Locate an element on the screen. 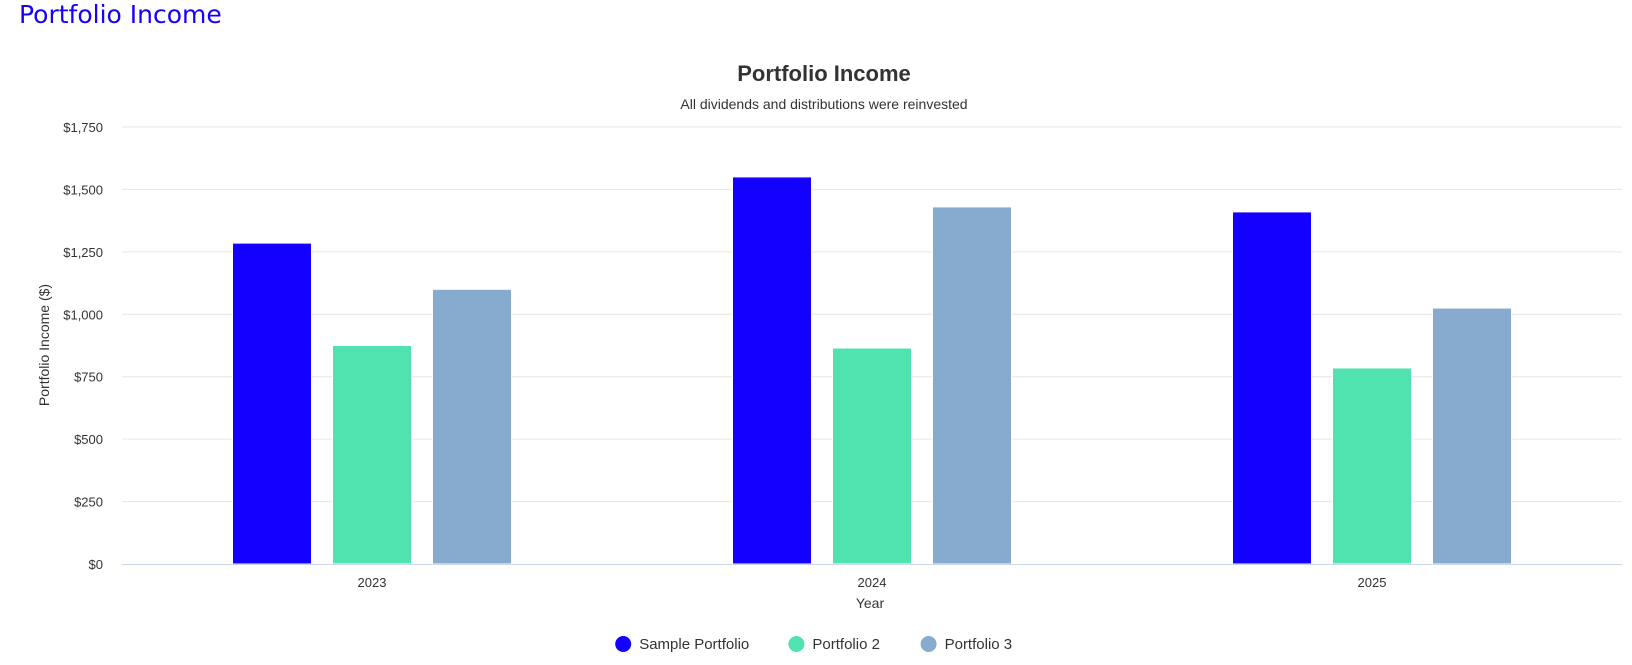 This screenshot has height=665, width=1632. x-axis-ticks: 2023 2024 2025 is located at coordinates (872, 582).